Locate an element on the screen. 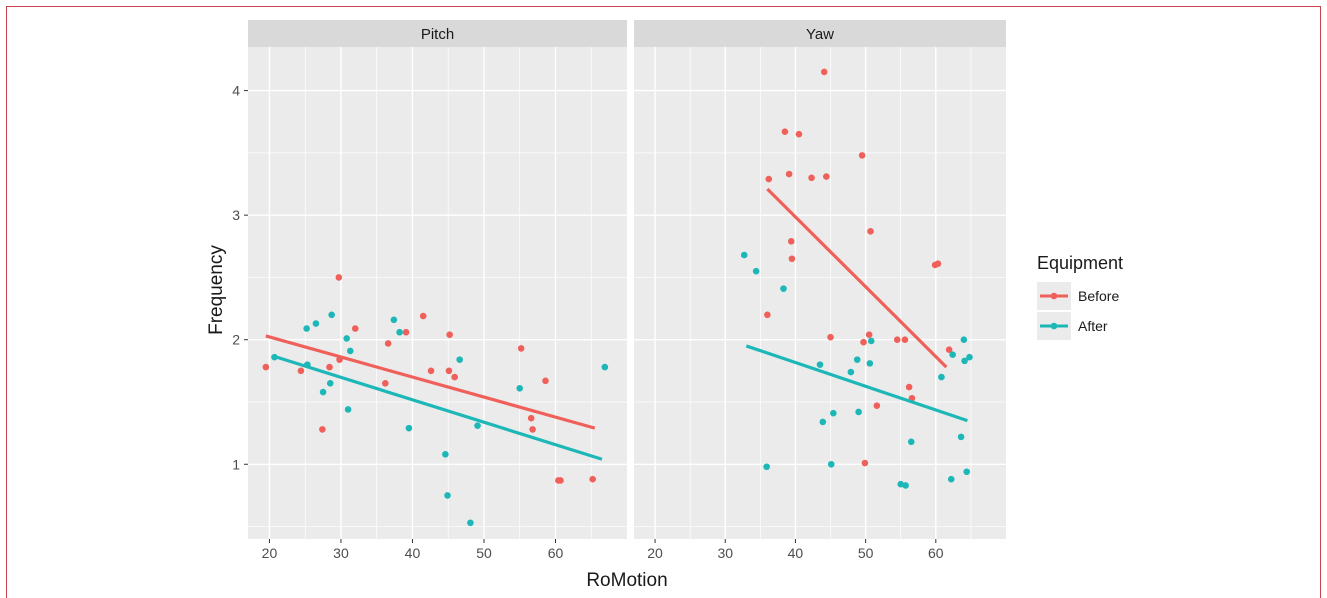 This screenshot has width=1327, height=598. facet-strip-pitch is located at coordinates (437, 33).